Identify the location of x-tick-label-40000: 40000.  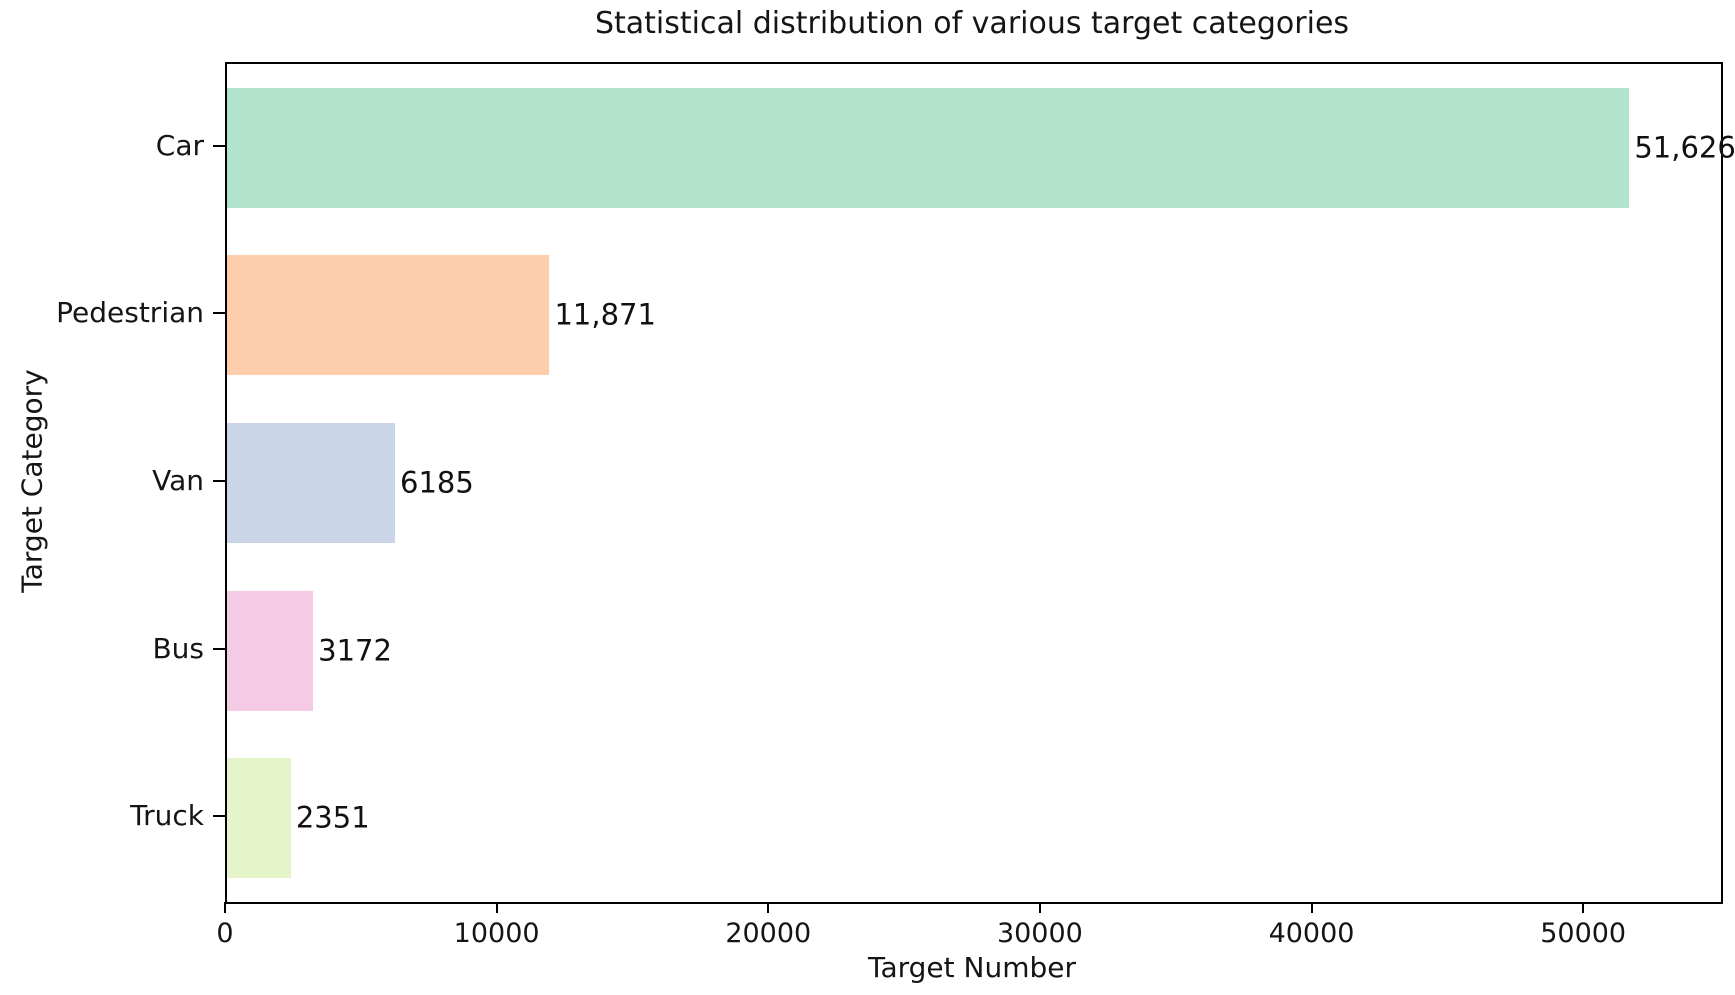
(1311, 933).